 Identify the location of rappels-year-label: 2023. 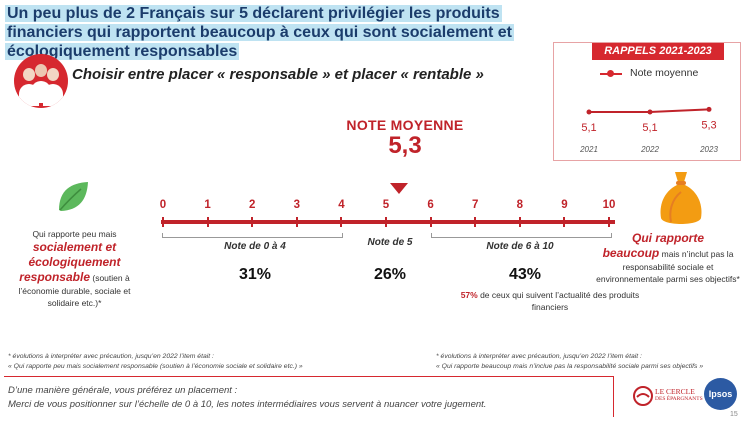
(708, 149).